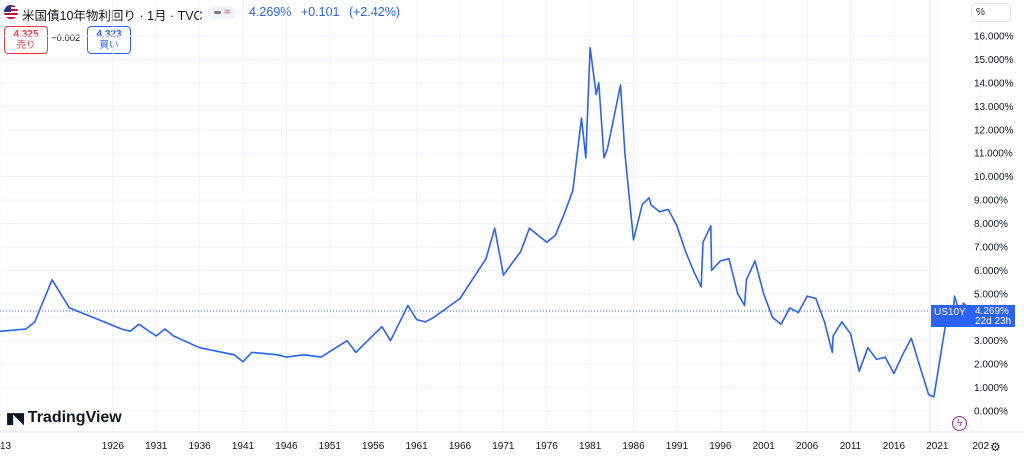 Image resolution: width=1024 pixels, height=458 pixels. I want to click on x-tick-label: 1936, so click(199, 446).